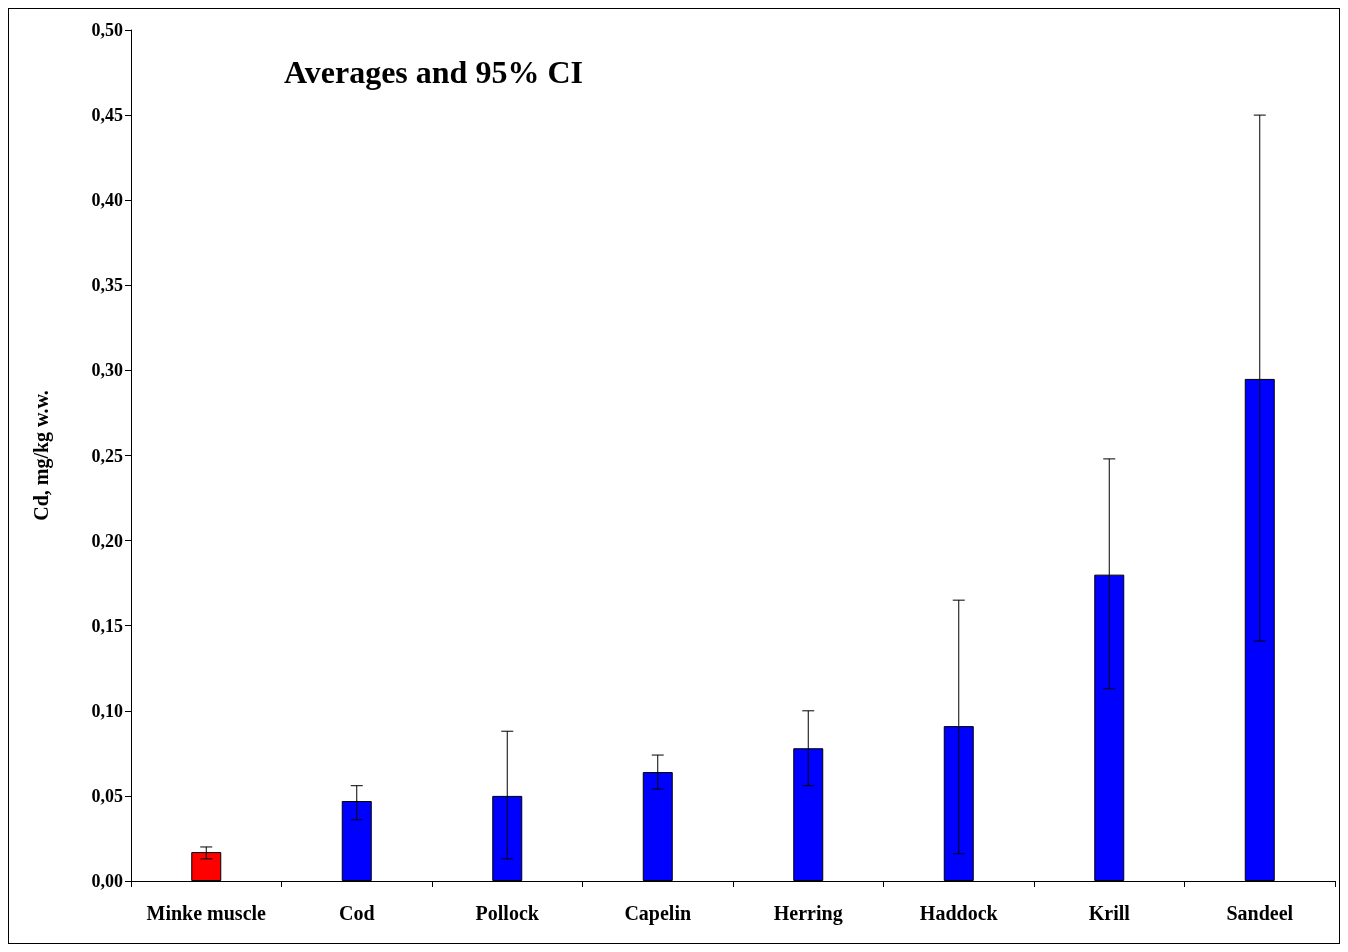 This screenshot has width=1348, height=952. What do you see at coordinates (107, 30) in the screenshot?
I see `y-tick-label: 0,50` at bounding box center [107, 30].